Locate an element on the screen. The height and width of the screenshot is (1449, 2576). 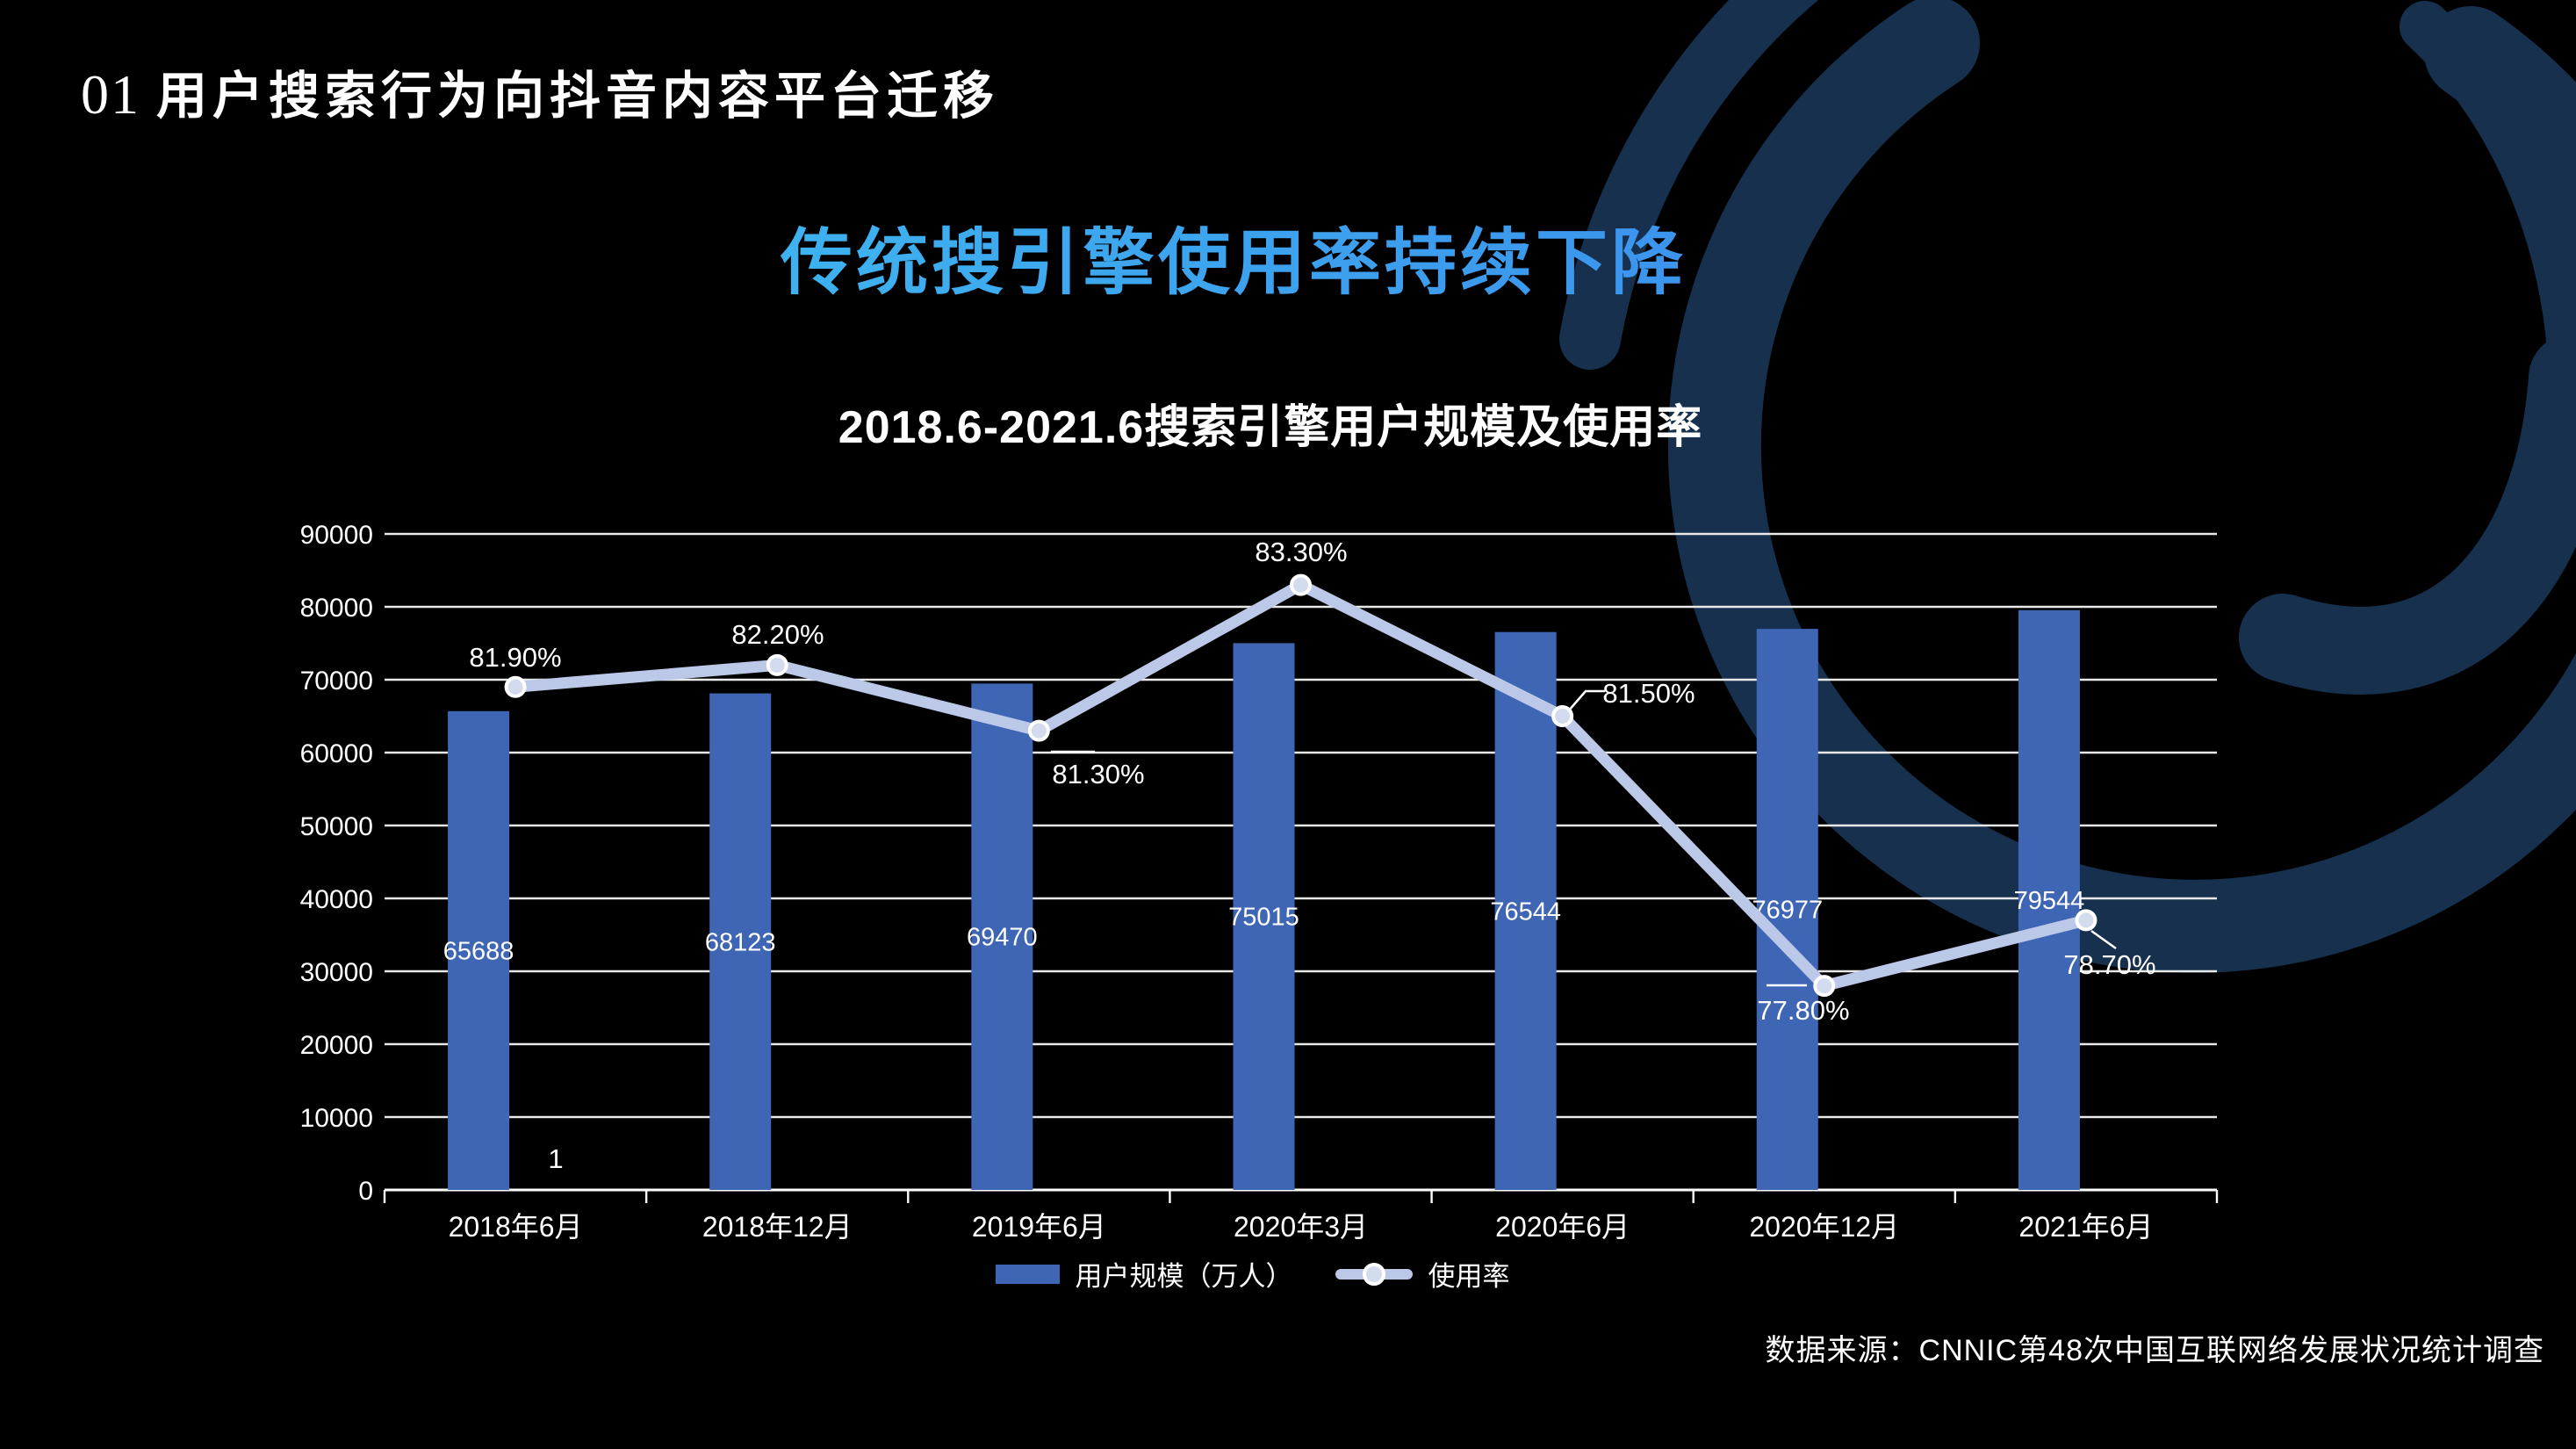
percent-label: 81.50% is located at coordinates (1648, 693).